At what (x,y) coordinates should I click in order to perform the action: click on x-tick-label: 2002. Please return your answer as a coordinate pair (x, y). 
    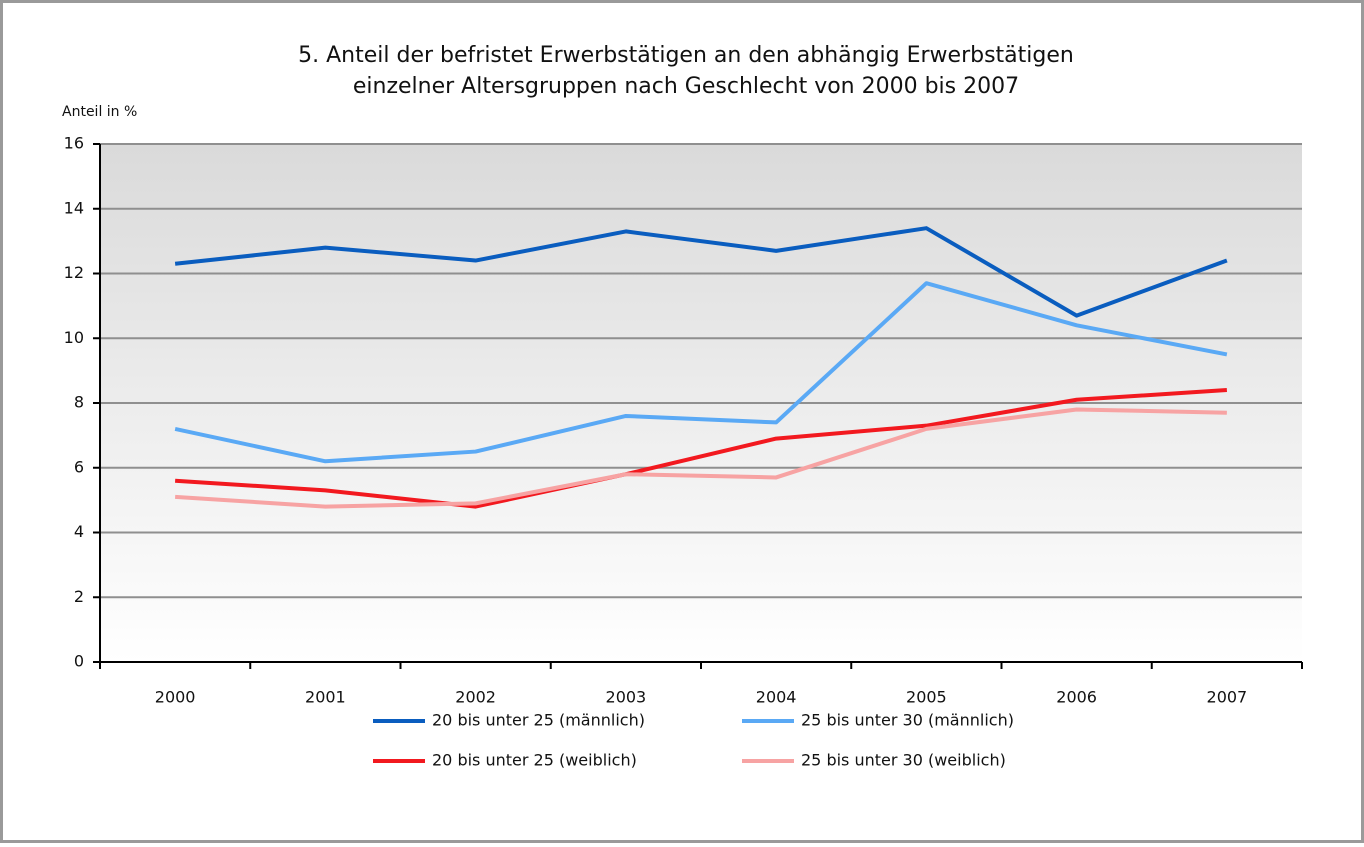
    Looking at the image, I should click on (475, 697).